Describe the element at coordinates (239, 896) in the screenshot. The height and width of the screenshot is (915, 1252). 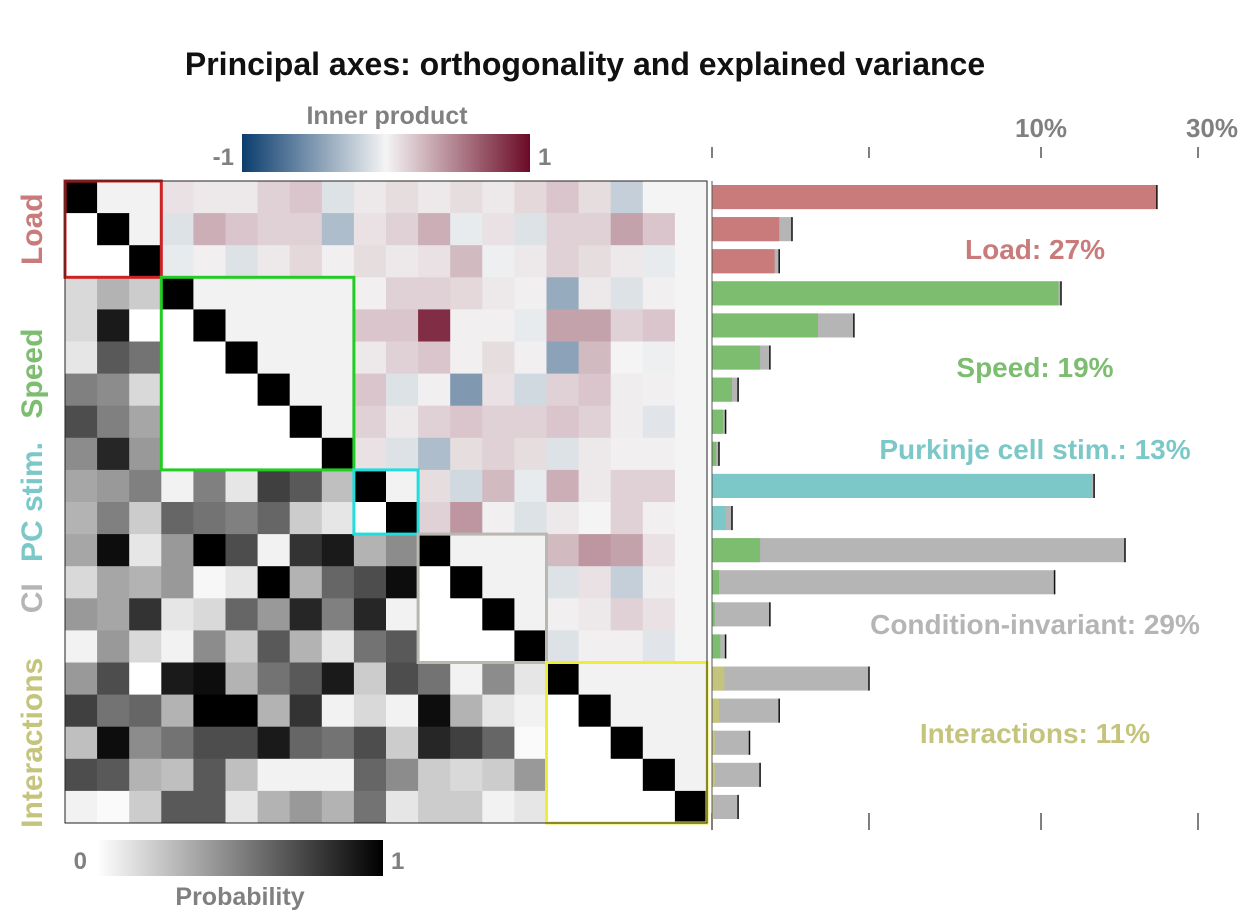
I see `lower-colorbar-title: Probability` at that location.